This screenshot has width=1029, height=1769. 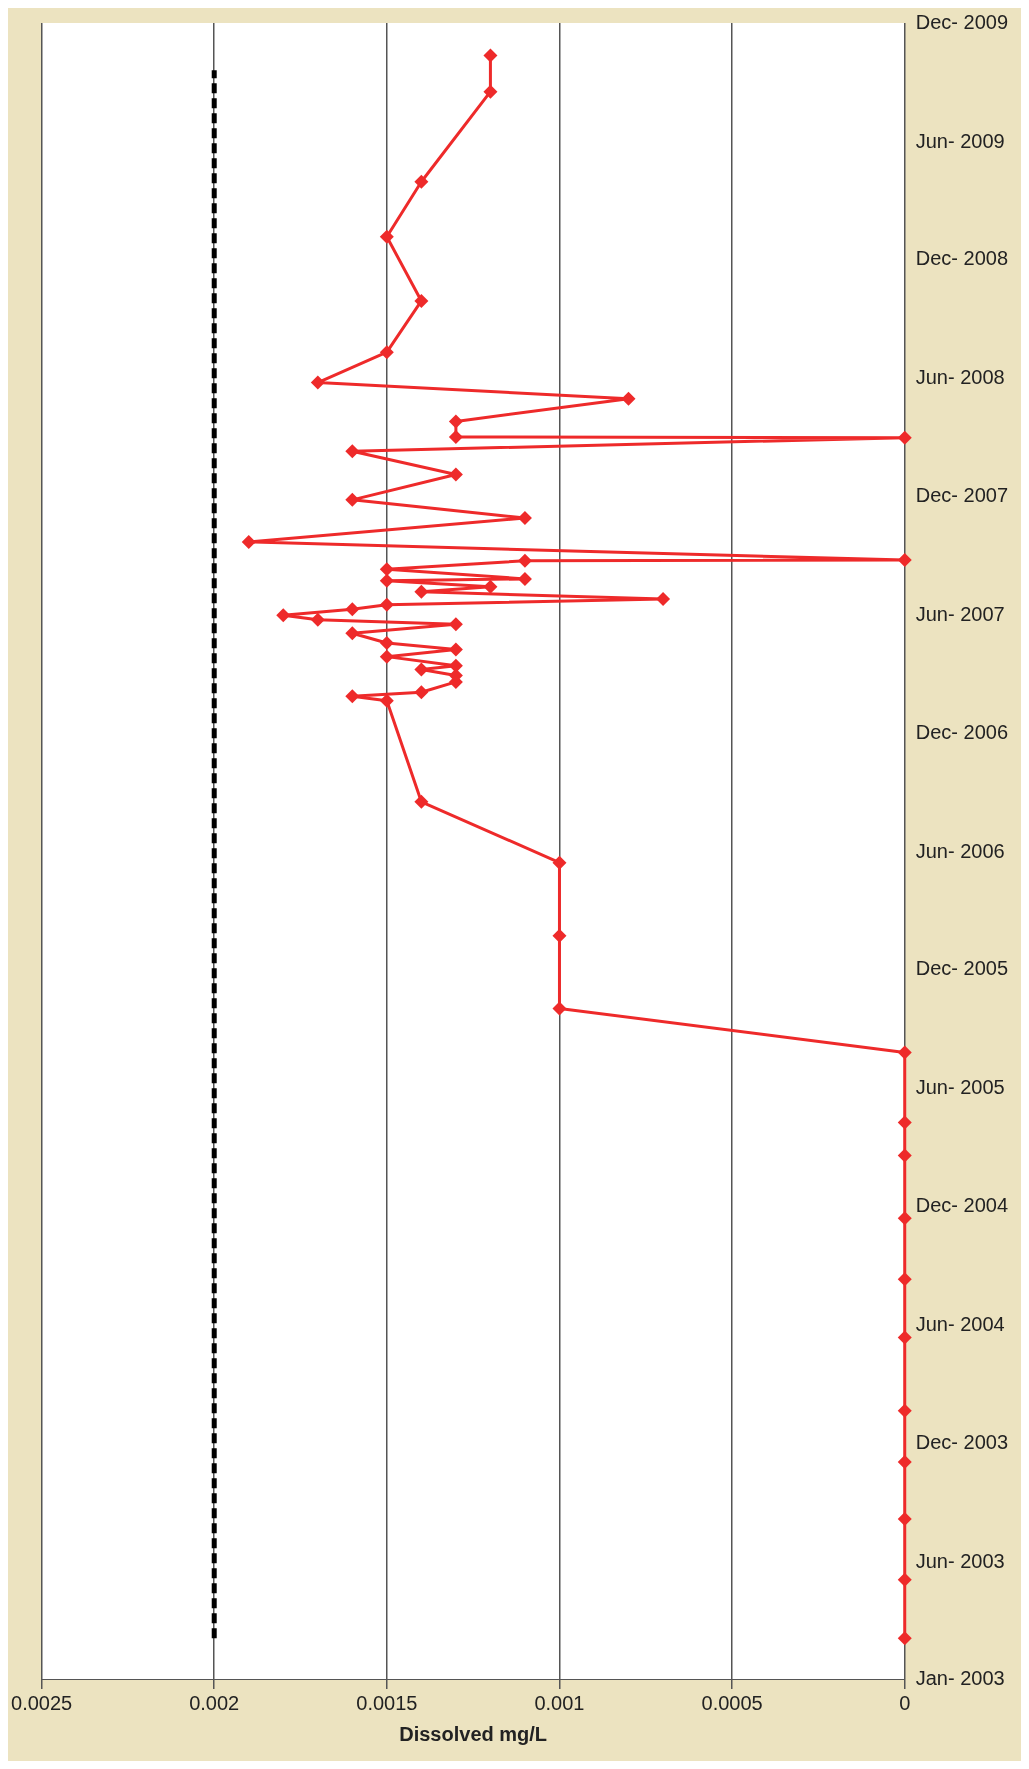 I want to click on y-tick-label: Jun- 2007, so click(x=960, y=614).